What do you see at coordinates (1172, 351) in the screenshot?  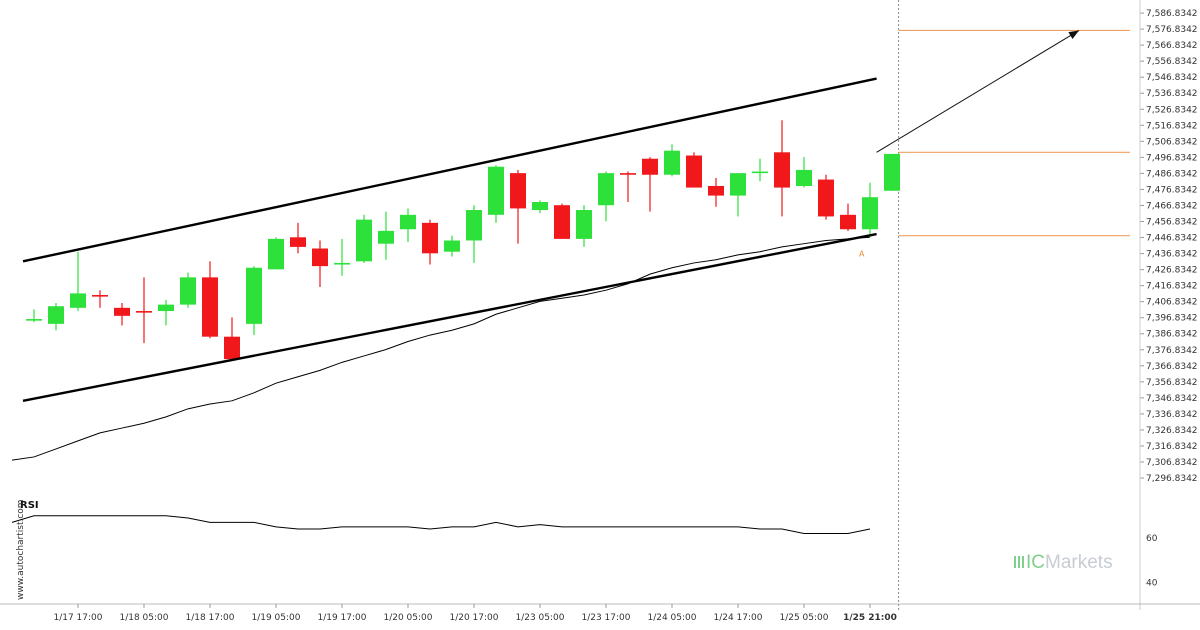 I see `price-tick-label: 7,376.8342` at bounding box center [1172, 351].